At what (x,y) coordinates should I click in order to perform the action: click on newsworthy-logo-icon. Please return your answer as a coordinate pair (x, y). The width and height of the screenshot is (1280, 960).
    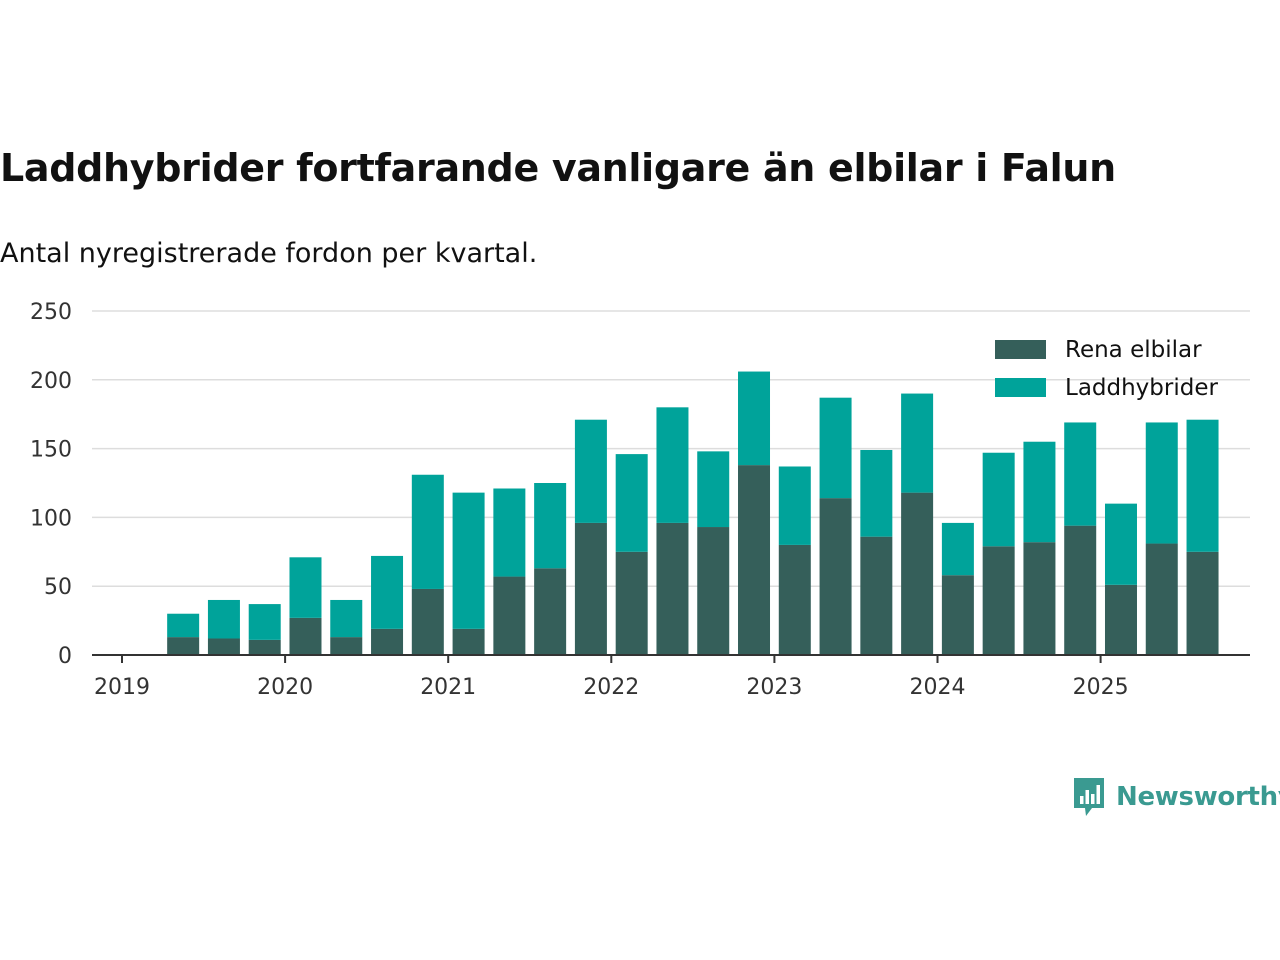
    Looking at the image, I should click on (1089, 797).